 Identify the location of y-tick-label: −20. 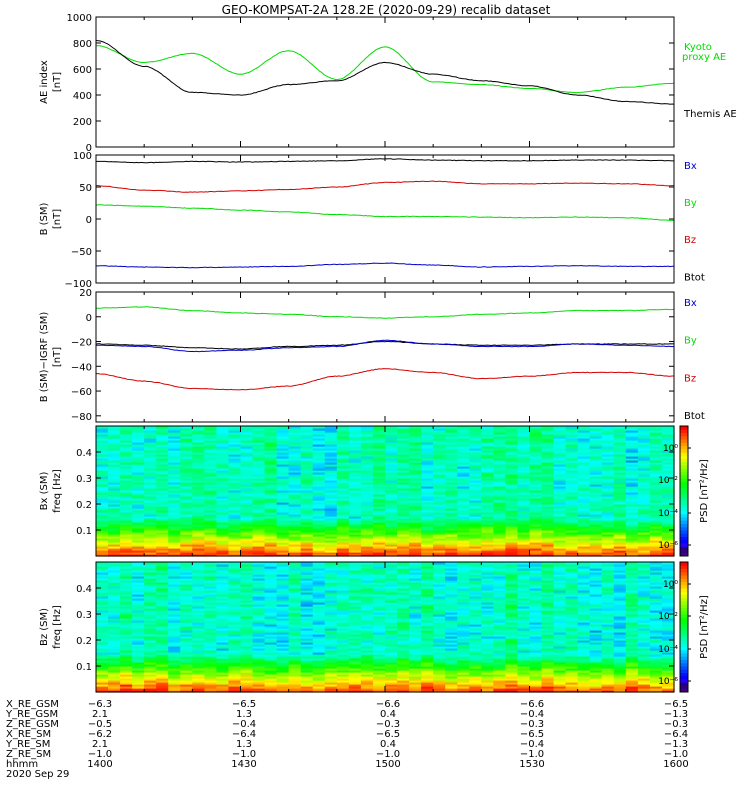
(81, 343).